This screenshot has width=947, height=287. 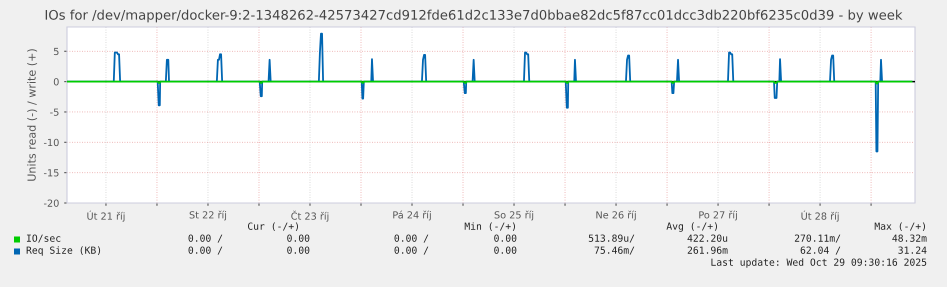 I want to click on text: 270.11m/, so click(x=817, y=238).